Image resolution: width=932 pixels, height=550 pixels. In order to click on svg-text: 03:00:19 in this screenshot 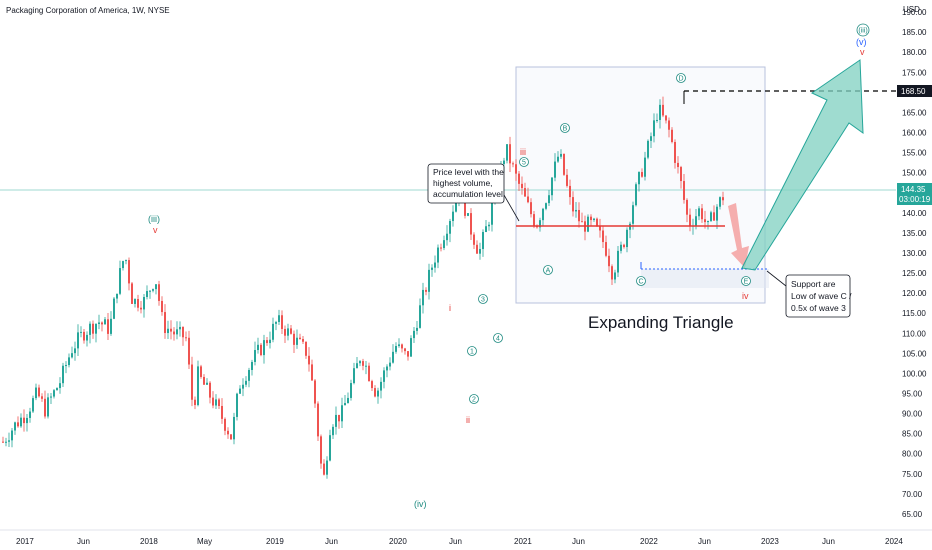, I will do `click(915, 199)`.